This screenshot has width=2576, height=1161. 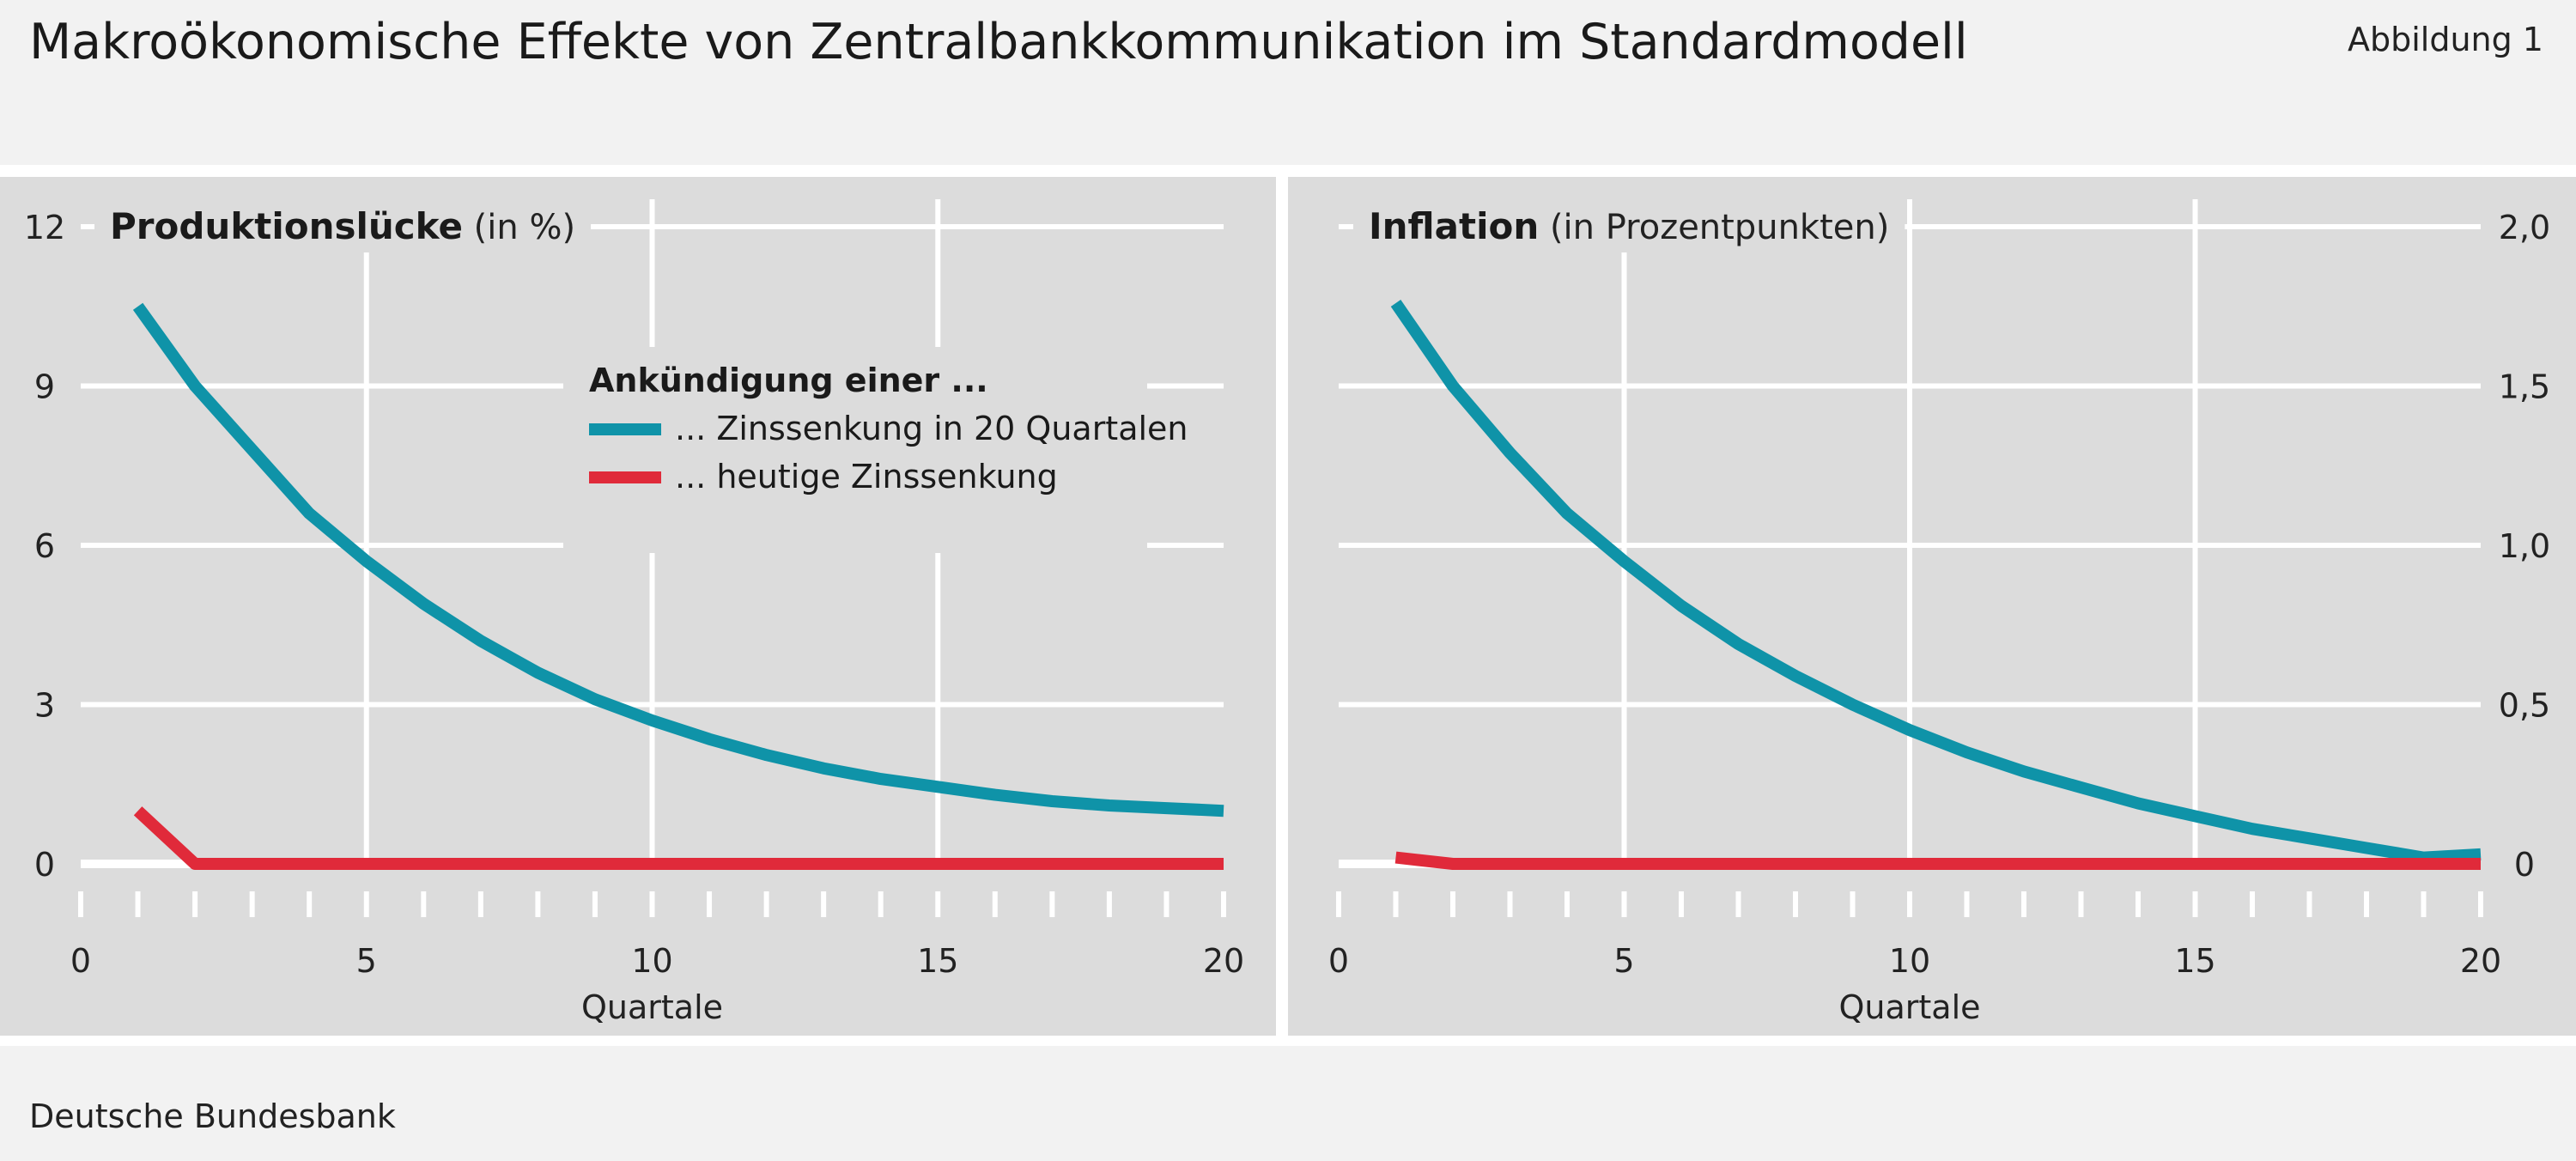 What do you see at coordinates (2524, 865) in the screenshot?
I see `panel-2-ytick-label-0: 0` at bounding box center [2524, 865].